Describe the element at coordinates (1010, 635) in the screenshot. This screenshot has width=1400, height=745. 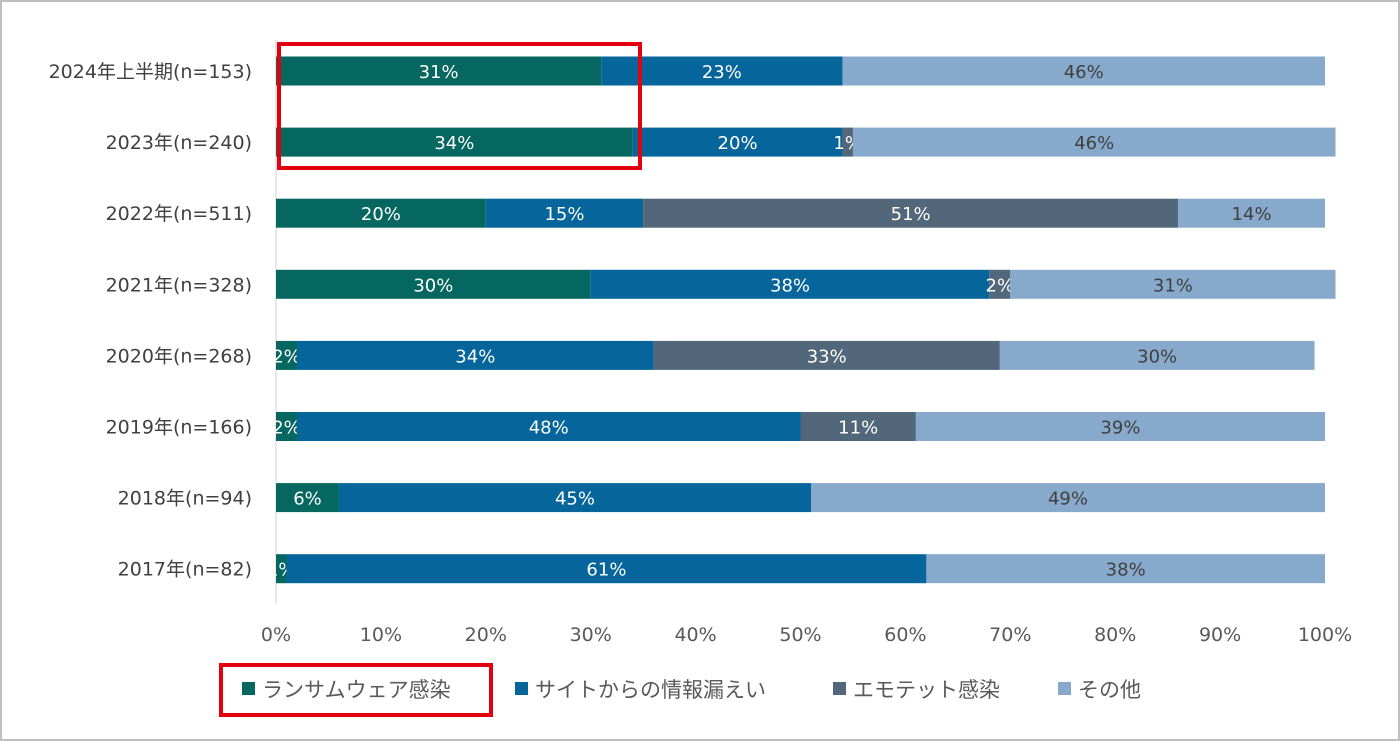
I see `x-tick-label: 70%` at that location.